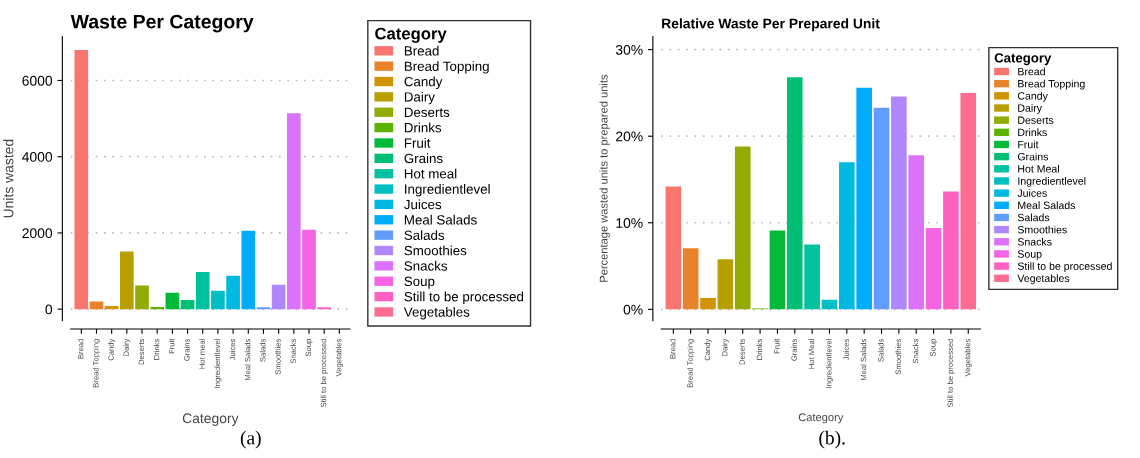 The width and height of the screenshot is (1140, 458). I want to click on y-tick-label: 30%, so click(629, 49).